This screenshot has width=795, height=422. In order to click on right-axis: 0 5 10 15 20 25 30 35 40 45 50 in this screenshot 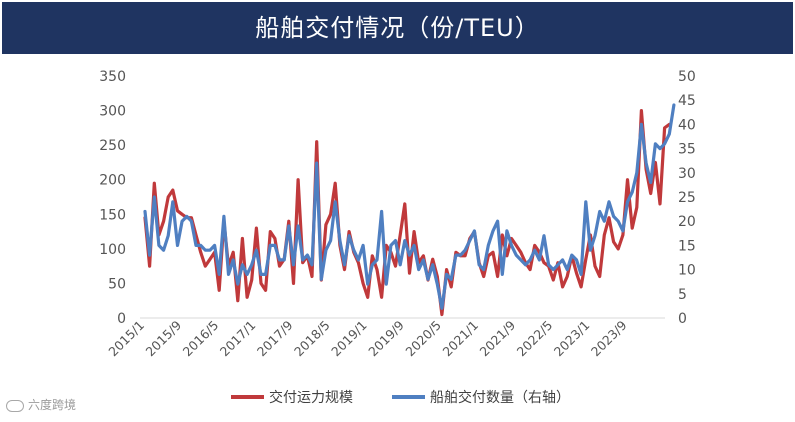, I will do `click(687, 198)`.